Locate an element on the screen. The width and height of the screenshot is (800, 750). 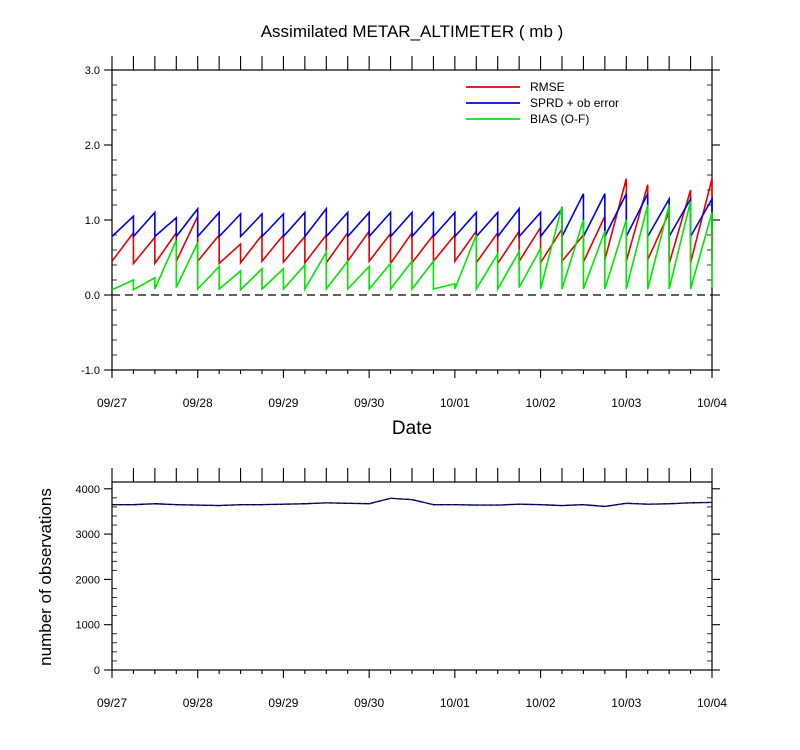
top-x-tick-label: 09/27 is located at coordinates (112, 403).